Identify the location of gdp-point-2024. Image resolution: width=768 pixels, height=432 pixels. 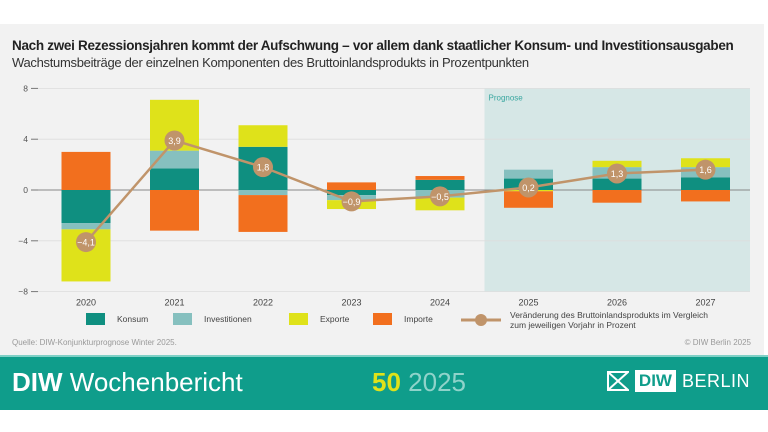
(440, 196).